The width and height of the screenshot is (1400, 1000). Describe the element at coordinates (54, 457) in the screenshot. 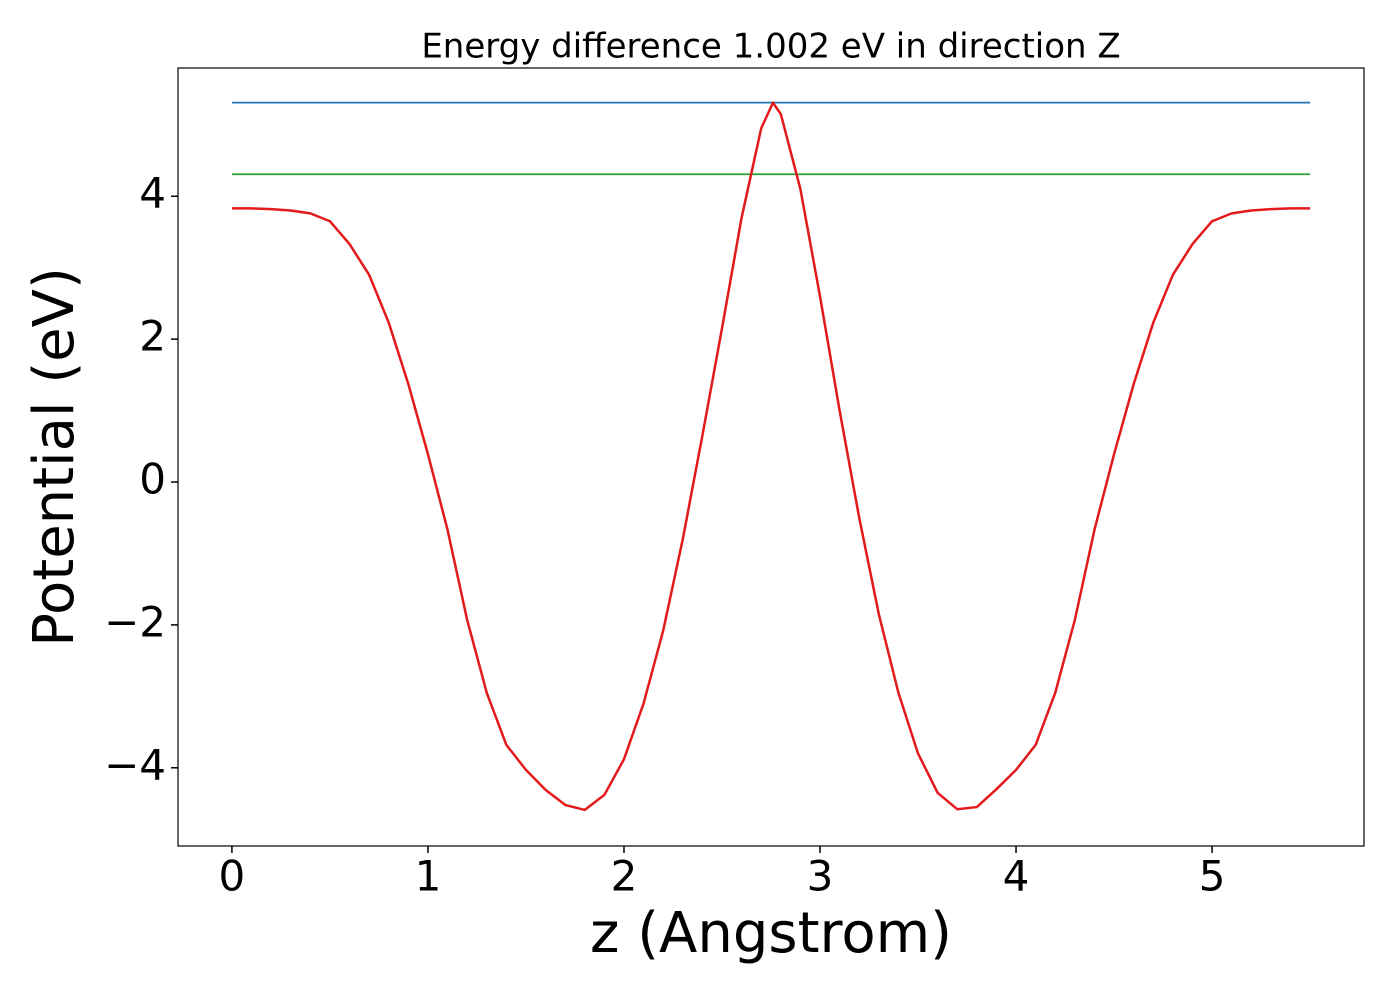

I see `y-axis-label: Potential (eV)` at that location.